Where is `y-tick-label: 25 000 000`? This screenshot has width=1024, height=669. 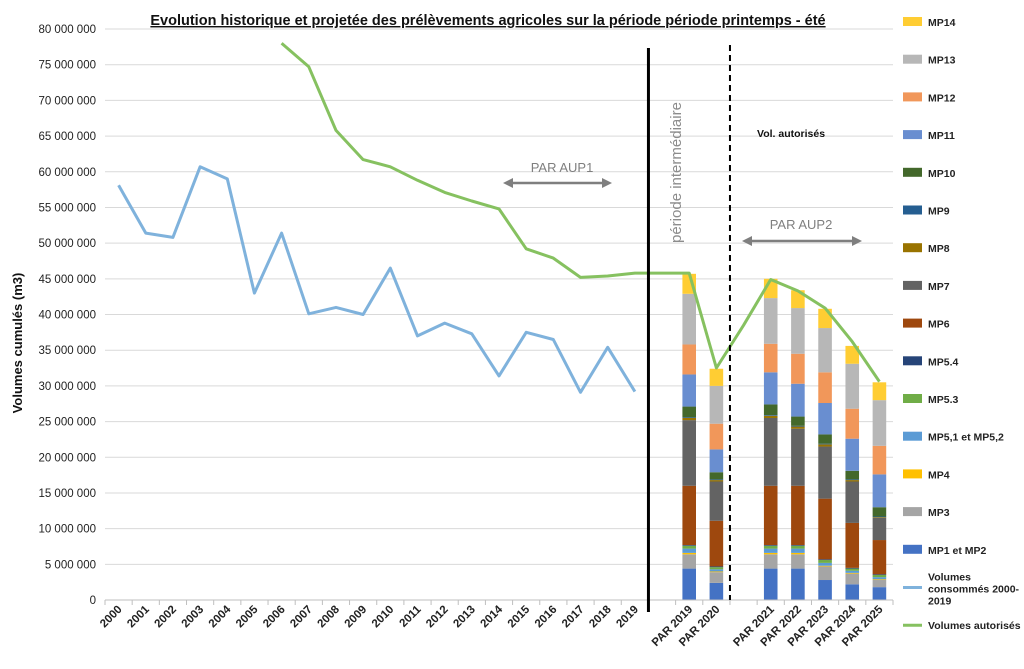
y-tick-label: 25 000 000 is located at coordinates (67, 423).